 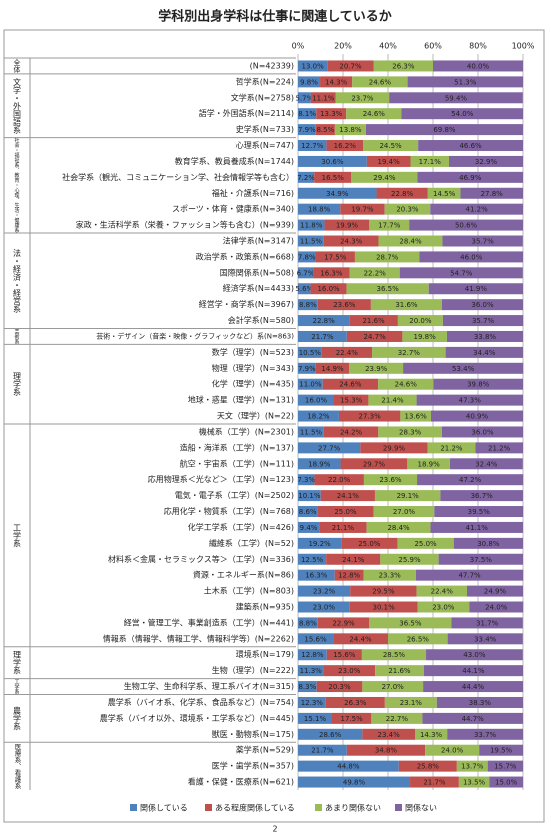 What do you see at coordinates (17, 535) in the screenshot?
I see `group-label: 工学系` at bounding box center [17, 535].